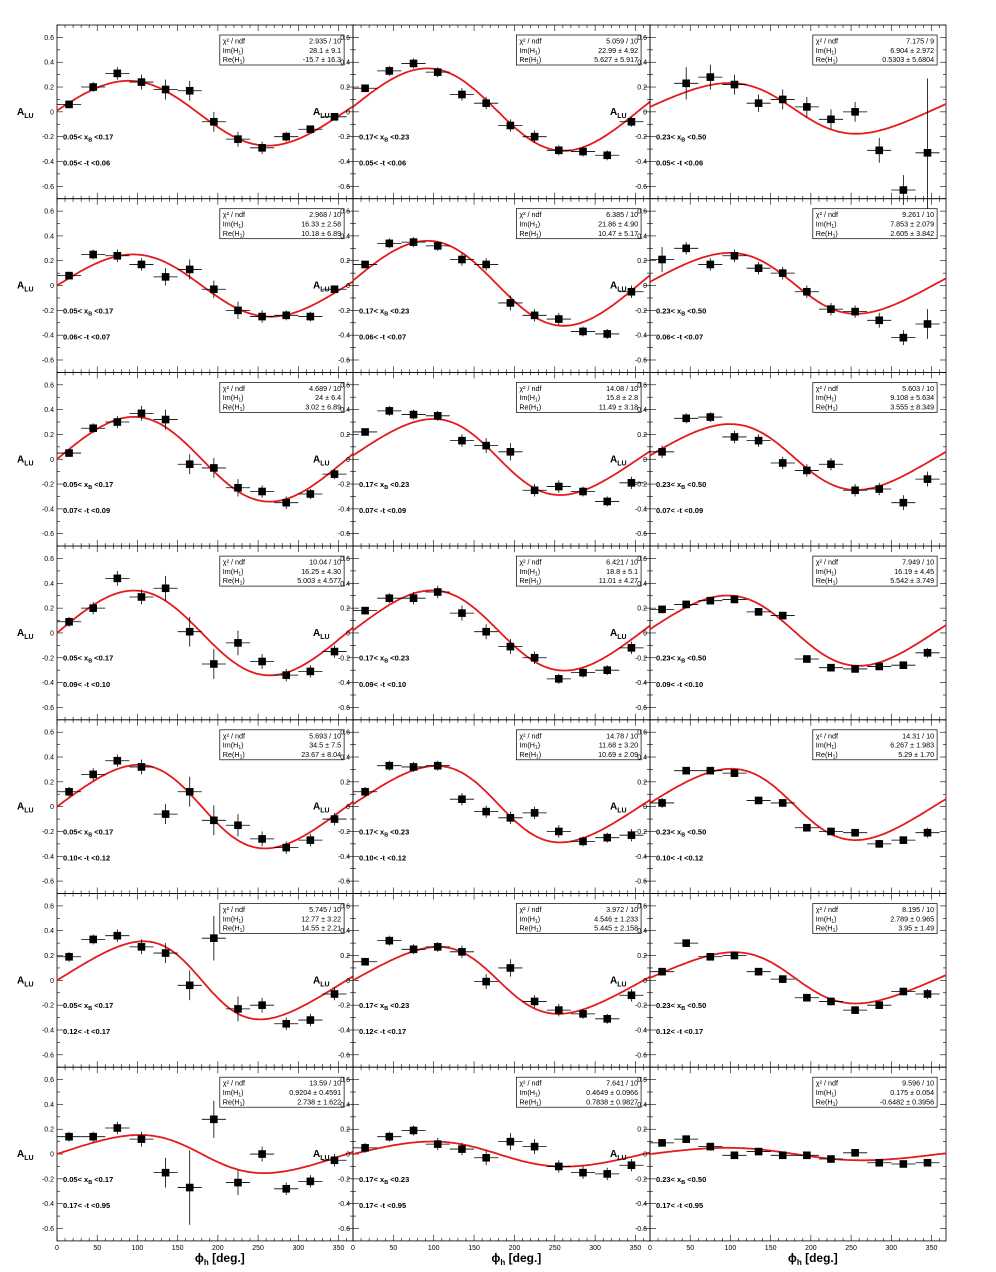 The height and width of the screenshot is (1272, 996). What do you see at coordinates (618, 634) in the screenshot?
I see `y-axis-label: ALU` at bounding box center [618, 634].